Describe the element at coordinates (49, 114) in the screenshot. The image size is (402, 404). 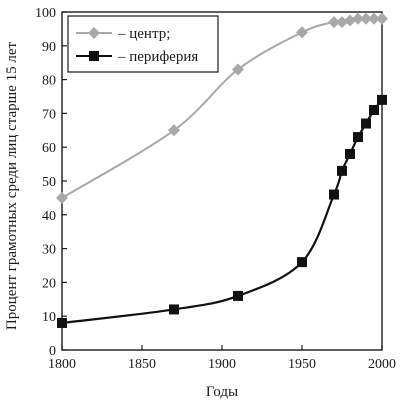
I see `y-tick-label: 70` at that location.